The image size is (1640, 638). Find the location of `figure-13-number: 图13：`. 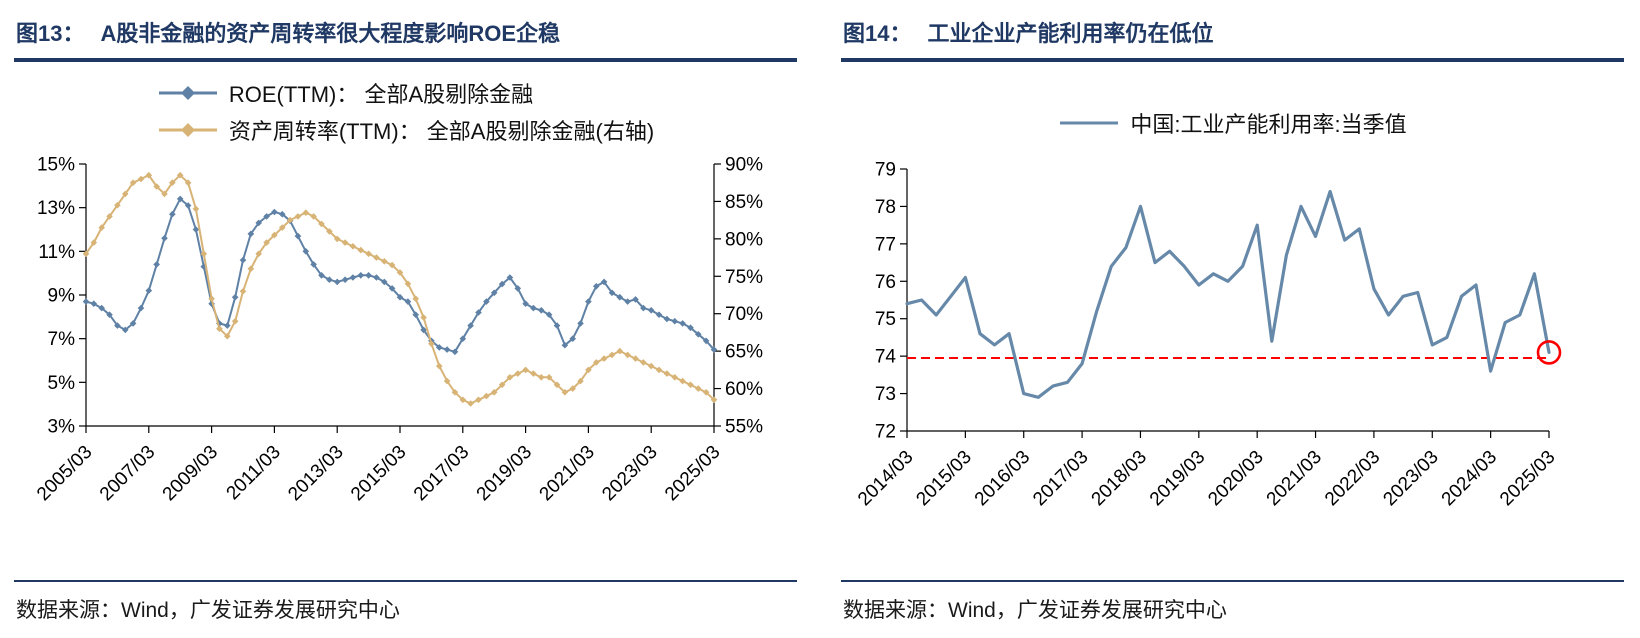

figure-13-number: 图13： is located at coordinates (50, 33).